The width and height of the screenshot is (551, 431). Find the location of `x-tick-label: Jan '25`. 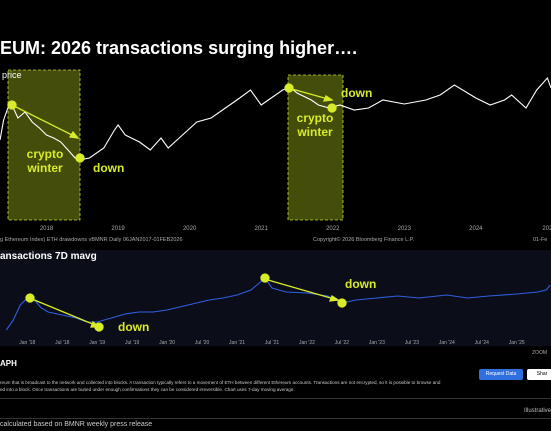

x-tick-label: Jan '25 is located at coordinates (517, 343).